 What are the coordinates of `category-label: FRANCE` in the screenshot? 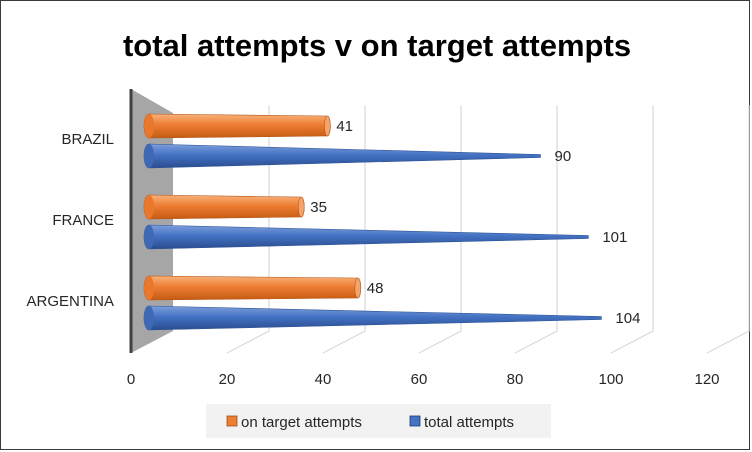 It's located at (83, 220).